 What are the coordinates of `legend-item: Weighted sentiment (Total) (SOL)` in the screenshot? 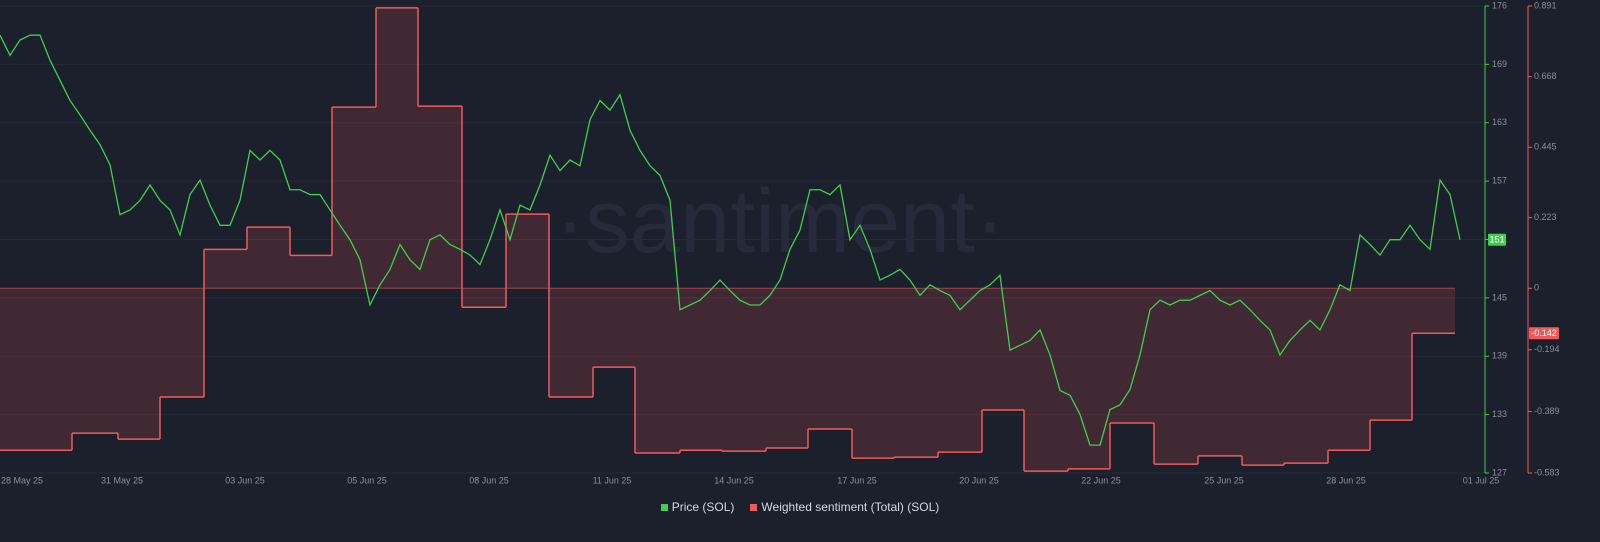 It's located at (844, 507).